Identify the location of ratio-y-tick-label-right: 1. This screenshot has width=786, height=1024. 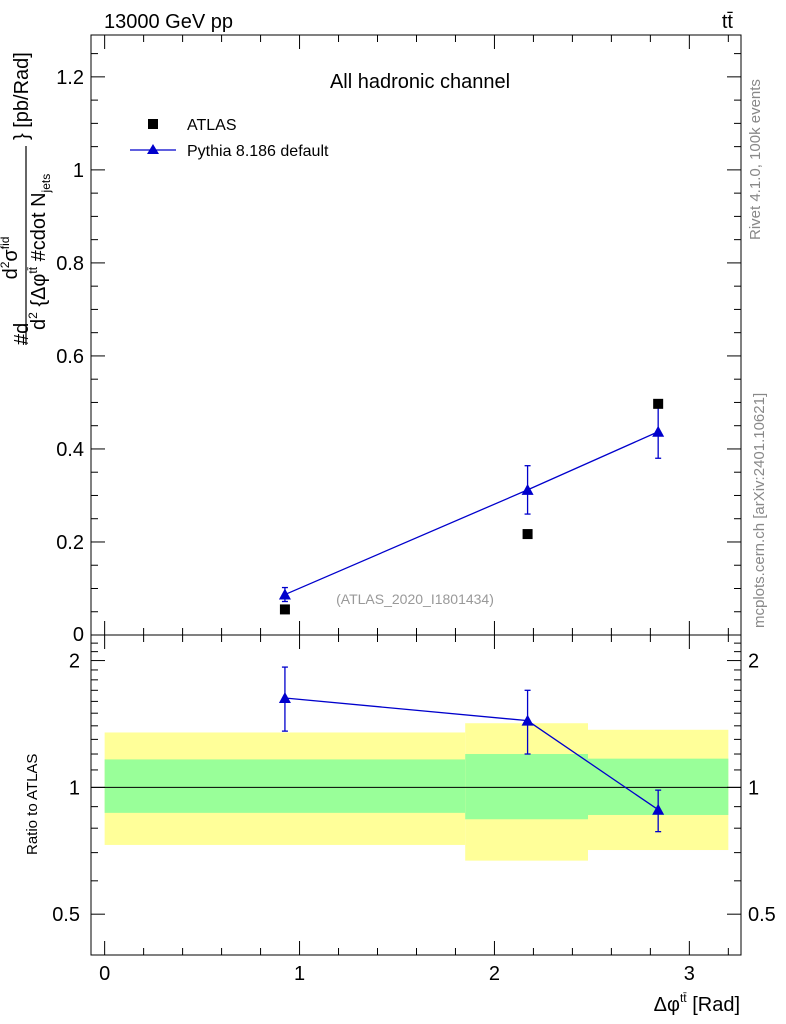
(753, 788).